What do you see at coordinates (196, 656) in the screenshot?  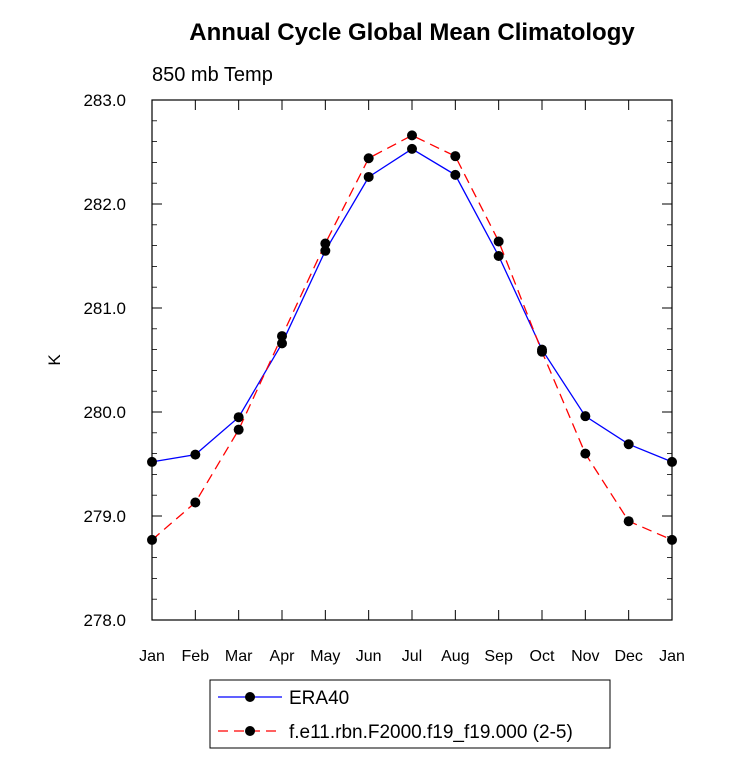 I see `x-tick-label: Feb` at bounding box center [196, 656].